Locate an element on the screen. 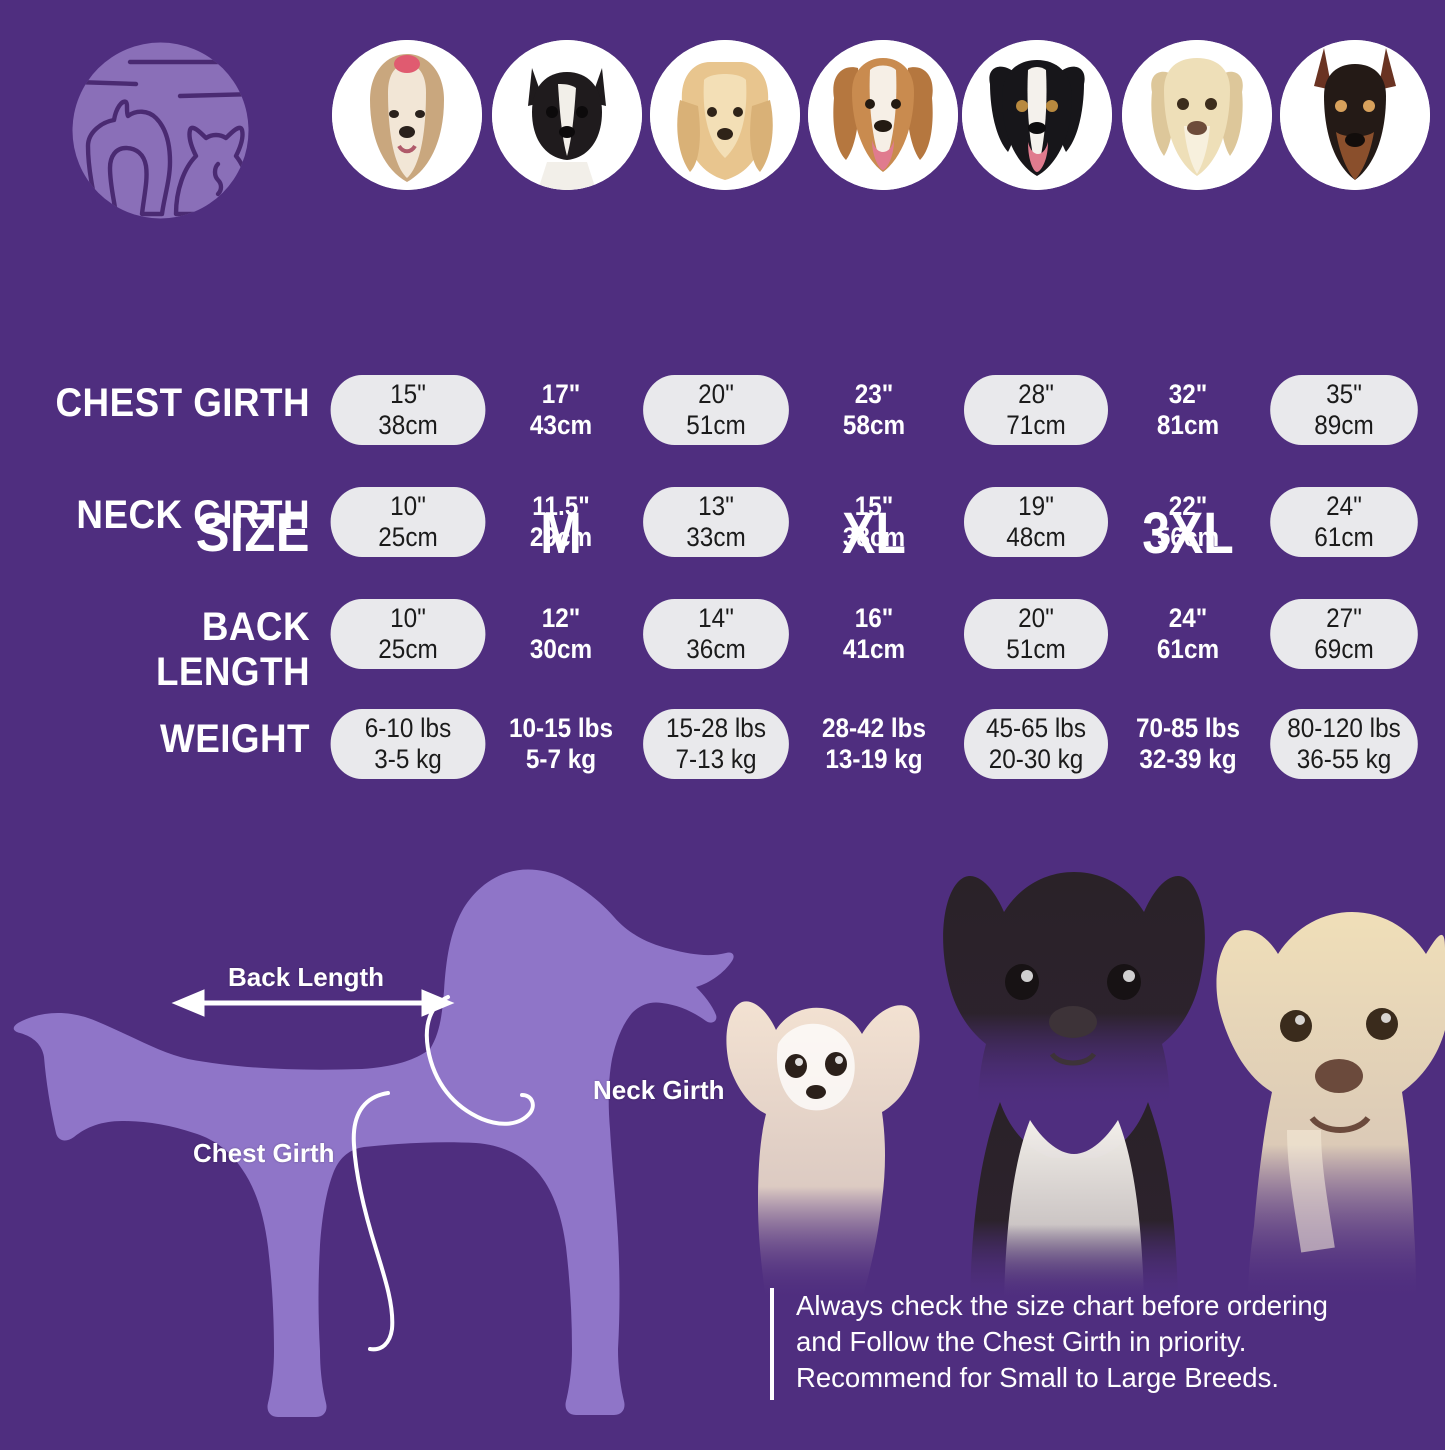  cell-line-metric: 20-30 kg is located at coordinates (1036, 759).